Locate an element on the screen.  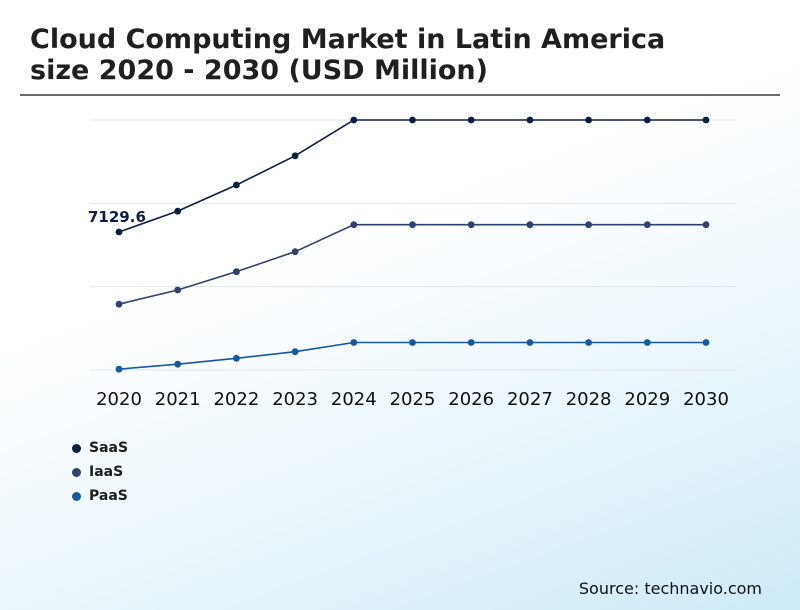
x-tick-label: 2024 is located at coordinates (354, 399).